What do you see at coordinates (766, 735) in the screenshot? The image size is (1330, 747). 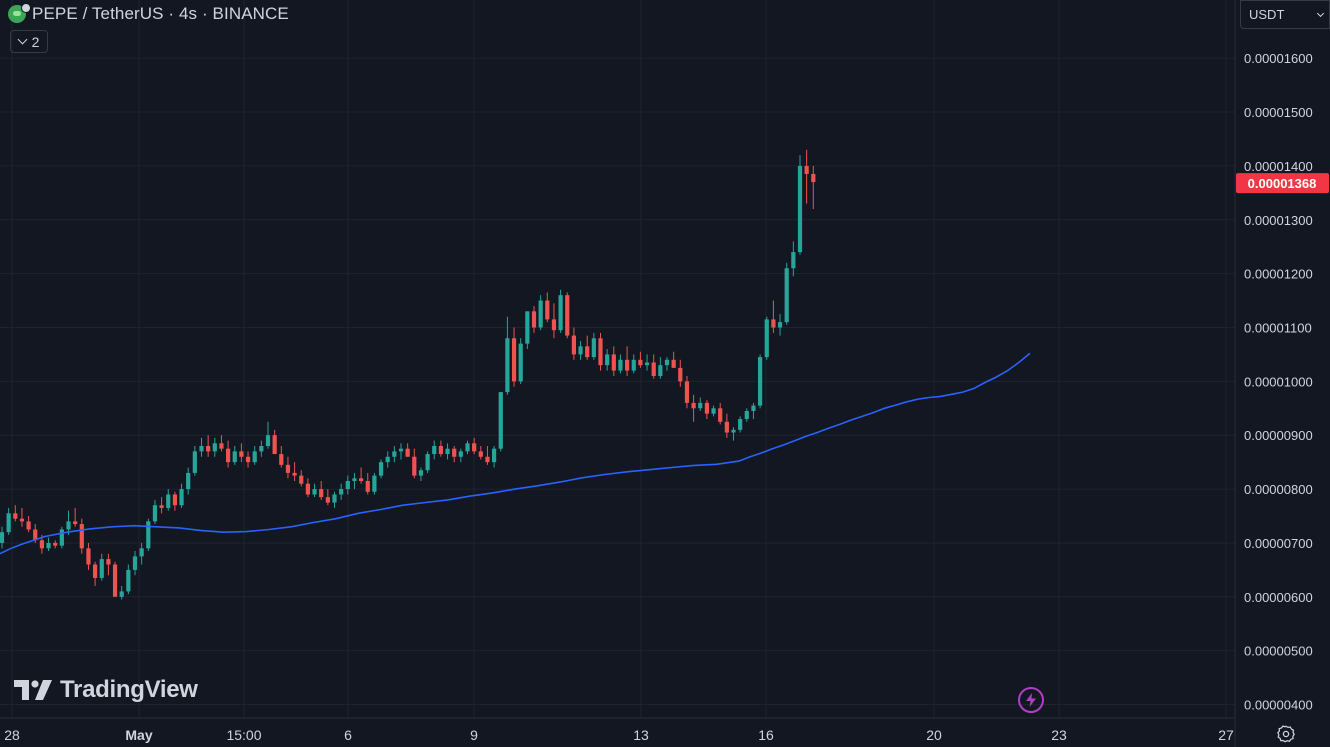 I see `time-tick-label: 16` at bounding box center [766, 735].